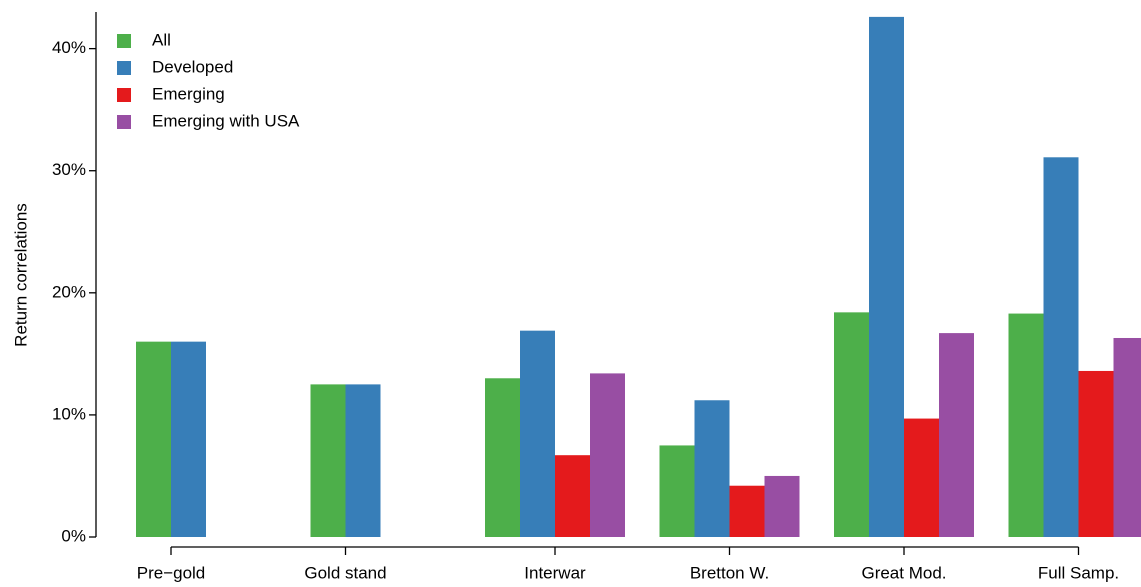 This screenshot has height=587, width=1141. Describe the element at coordinates (20, 275) in the screenshot. I see `y-axis-label: Return correlations` at that location.